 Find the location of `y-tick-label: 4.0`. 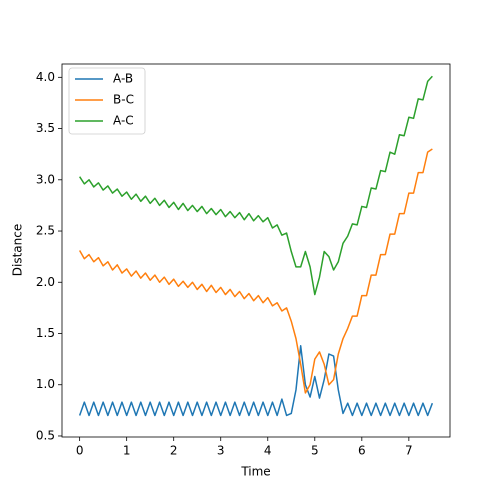

y-tick-label: 4.0 is located at coordinates (45, 77).